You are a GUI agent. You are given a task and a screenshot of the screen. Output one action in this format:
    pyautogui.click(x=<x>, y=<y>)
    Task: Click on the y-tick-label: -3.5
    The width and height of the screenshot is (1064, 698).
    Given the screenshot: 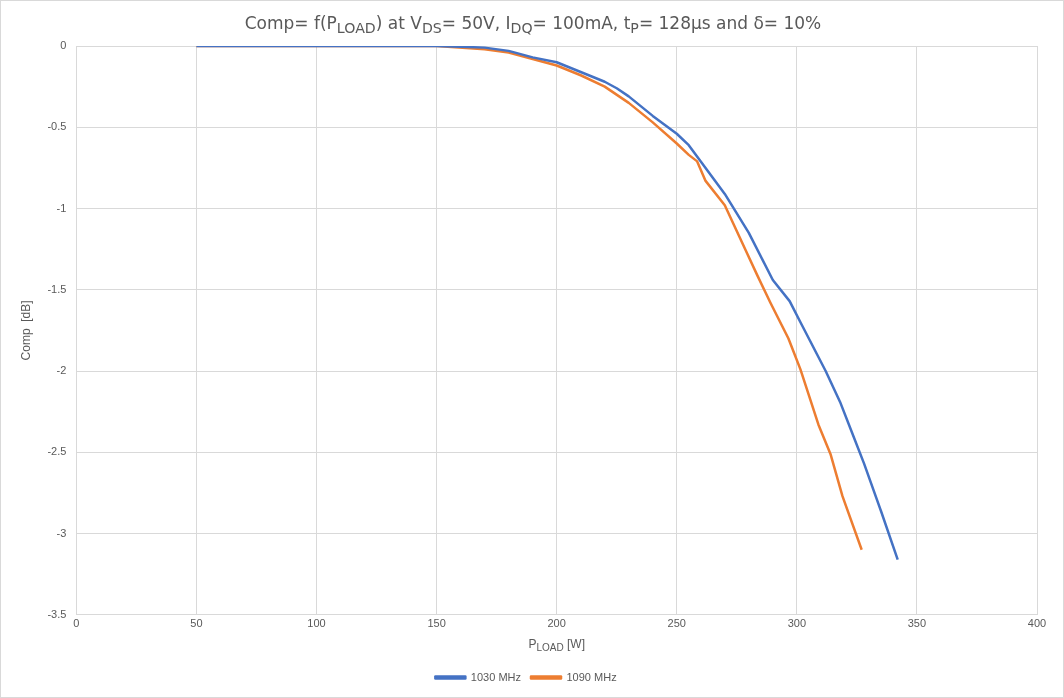 What is the action you would take?
    pyautogui.click(x=57, y=613)
    